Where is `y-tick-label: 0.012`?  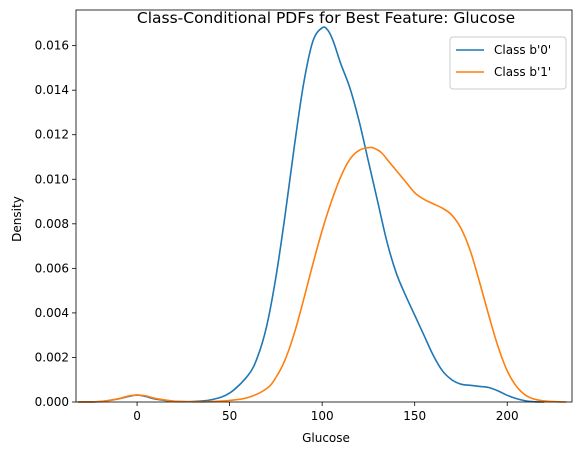
y-tick-label: 0.012 is located at coordinates (52, 135).